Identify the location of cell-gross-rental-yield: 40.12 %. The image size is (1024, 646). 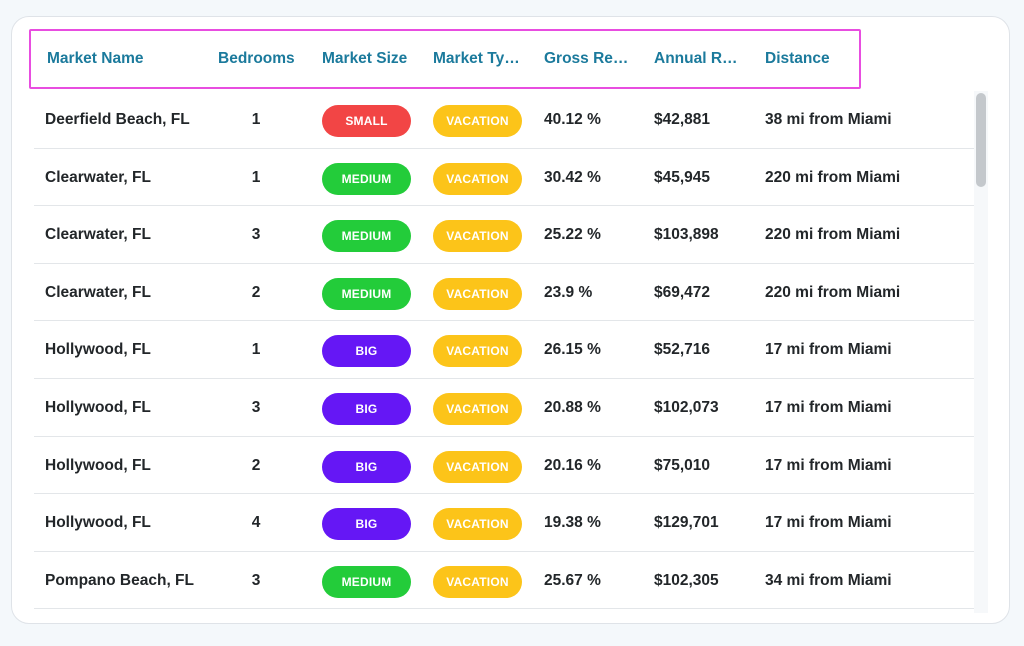
(572, 119).